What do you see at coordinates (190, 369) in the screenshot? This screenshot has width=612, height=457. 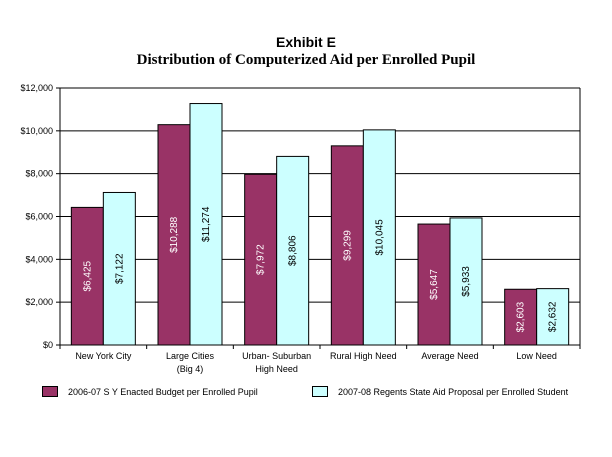 I see `x-tick-label: (Big 4)` at bounding box center [190, 369].